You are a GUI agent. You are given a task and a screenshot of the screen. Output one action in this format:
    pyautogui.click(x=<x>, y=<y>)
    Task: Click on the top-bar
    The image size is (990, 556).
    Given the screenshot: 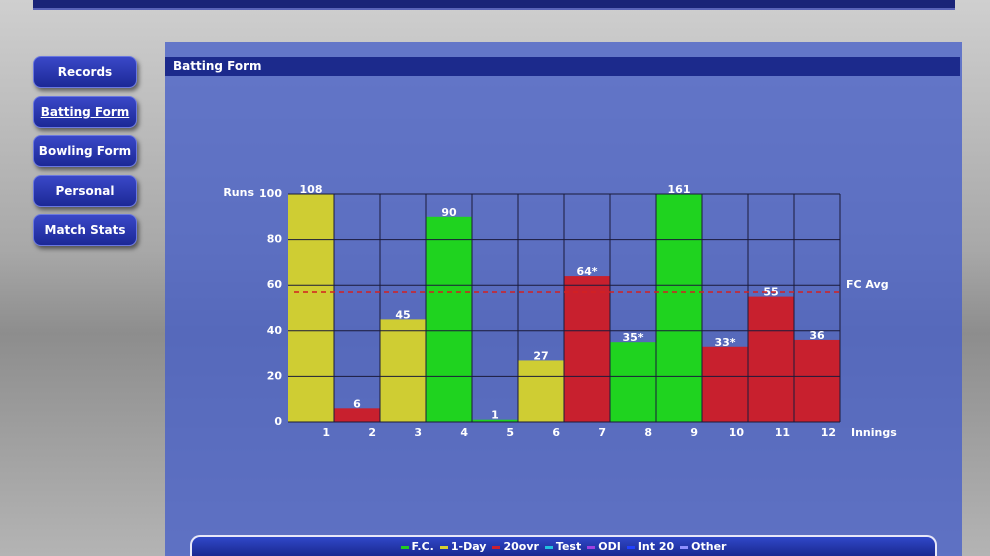 What is the action you would take?
    pyautogui.click(x=494, y=5)
    